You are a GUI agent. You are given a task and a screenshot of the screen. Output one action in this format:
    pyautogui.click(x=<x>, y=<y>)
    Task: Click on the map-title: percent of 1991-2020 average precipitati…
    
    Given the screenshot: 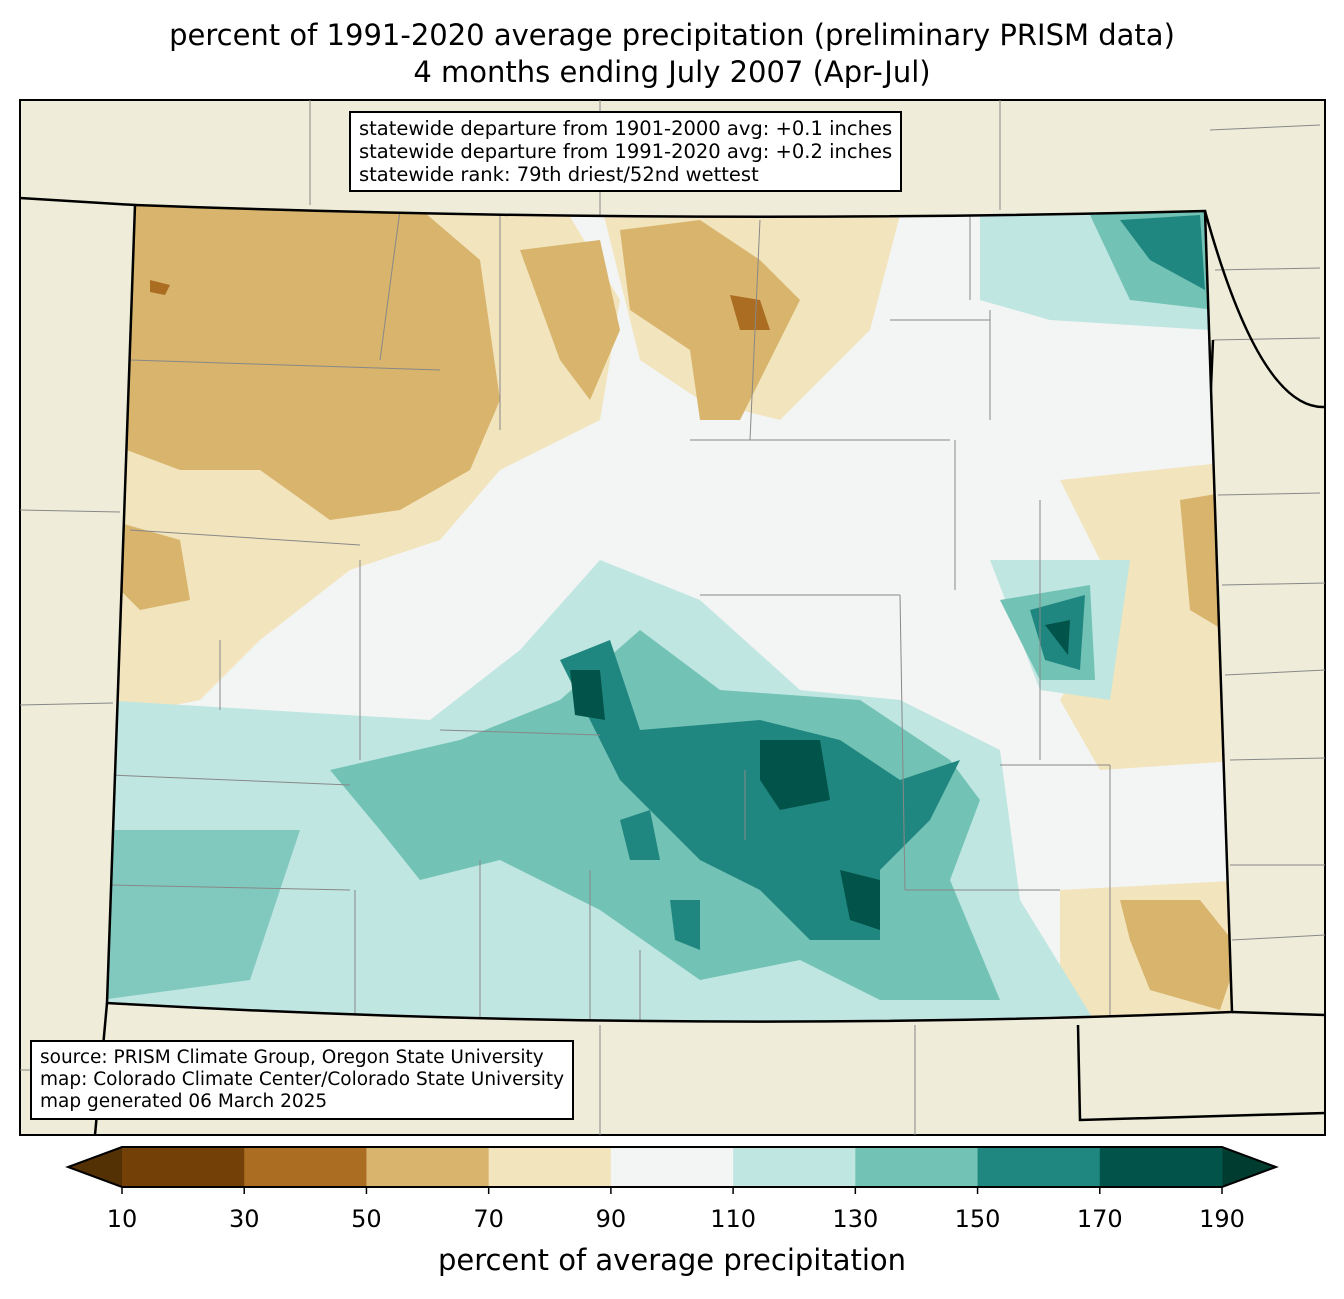 What is the action you would take?
    pyautogui.click(x=672, y=35)
    